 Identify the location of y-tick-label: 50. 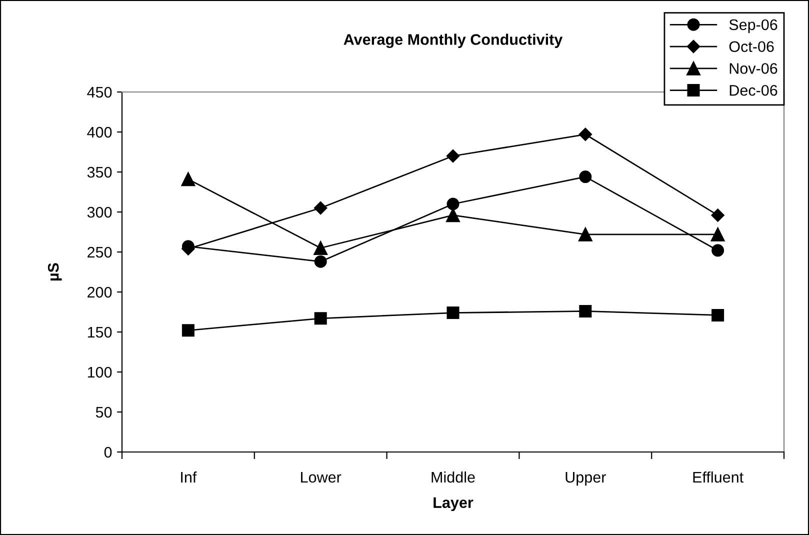
(104, 412).